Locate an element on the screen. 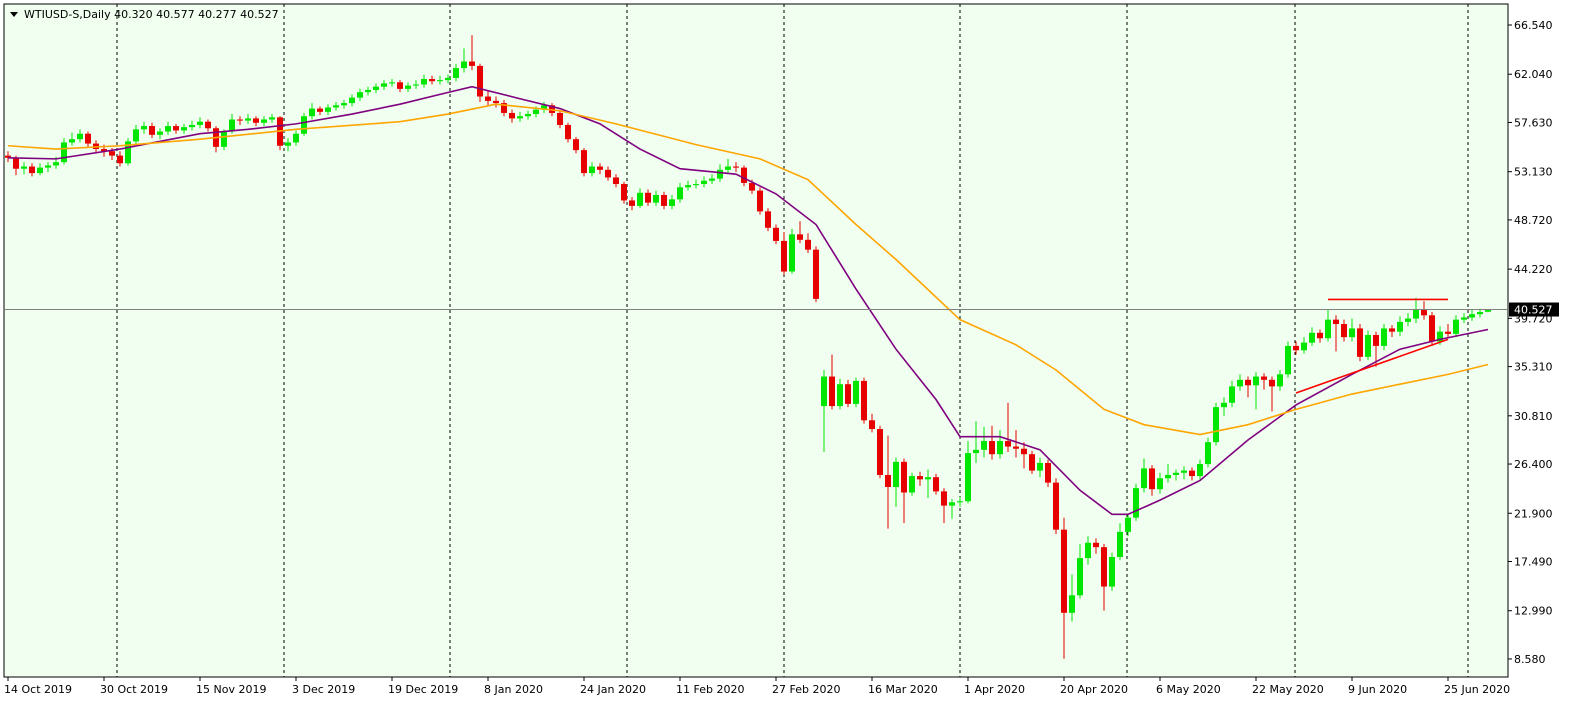 The width and height of the screenshot is (1577, 707). last-price-label: 40.527 is located at coordinates (1533, 310).